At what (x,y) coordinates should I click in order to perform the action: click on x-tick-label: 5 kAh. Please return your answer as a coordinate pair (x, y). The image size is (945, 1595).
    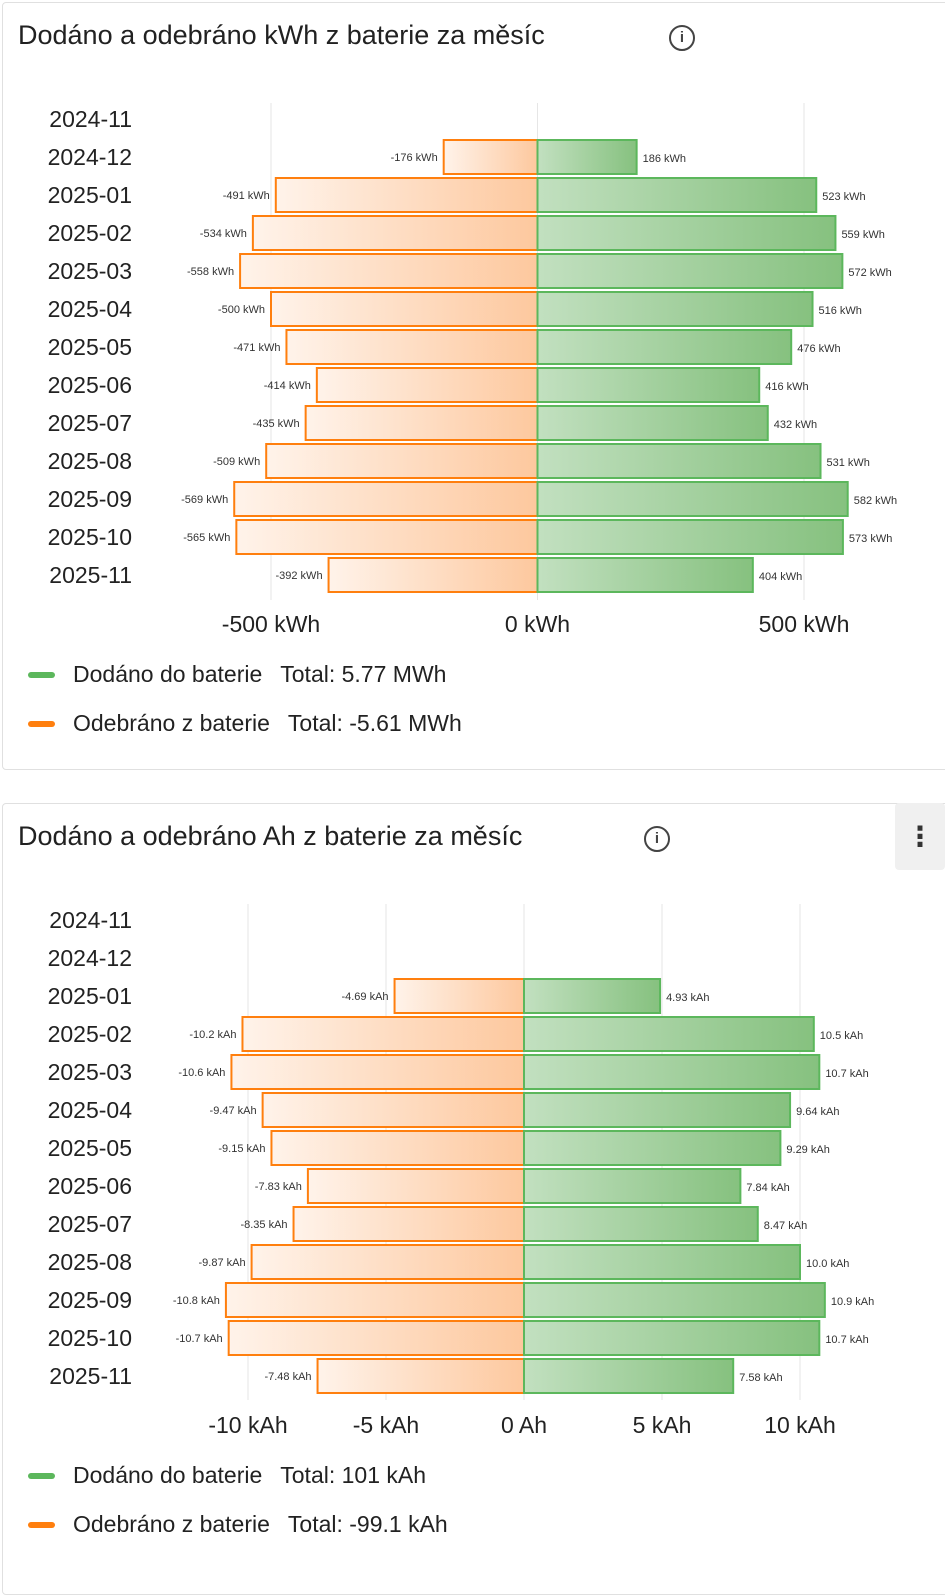
    Looking at the image, I should click on (662, 1425).